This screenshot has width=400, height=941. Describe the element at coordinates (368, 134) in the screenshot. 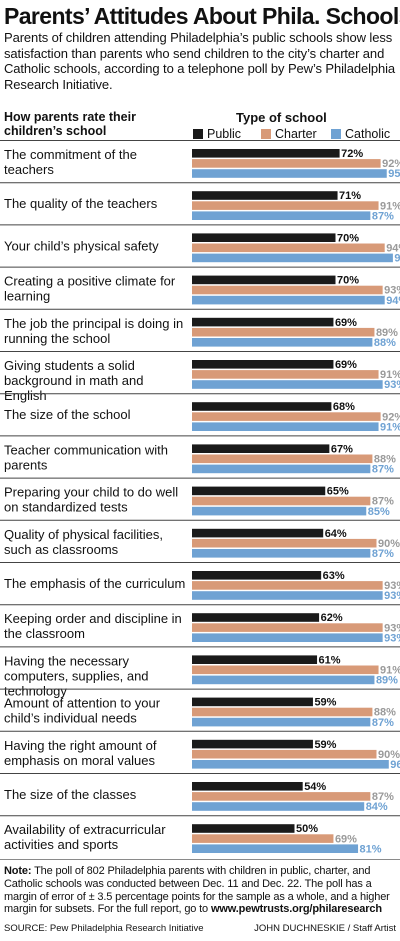

I see `legend-label-catholic: Catholic` at that location.